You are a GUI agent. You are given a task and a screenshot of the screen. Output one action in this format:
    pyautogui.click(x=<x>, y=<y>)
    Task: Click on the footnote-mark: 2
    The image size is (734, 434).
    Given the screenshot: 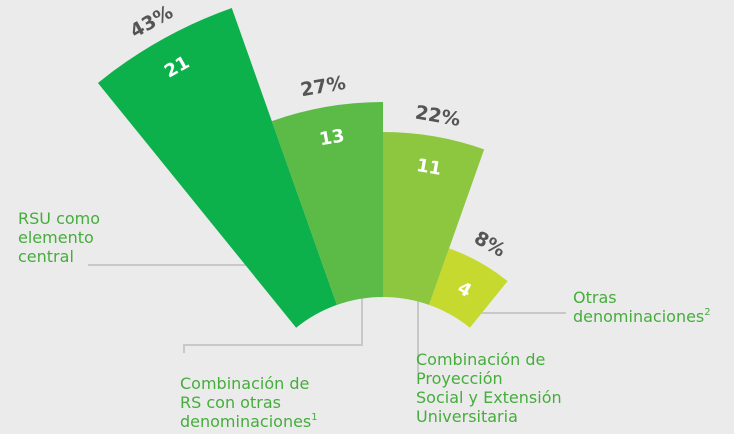 What is the action you would take?
    pyautogui.click(x=707, y=312)
    